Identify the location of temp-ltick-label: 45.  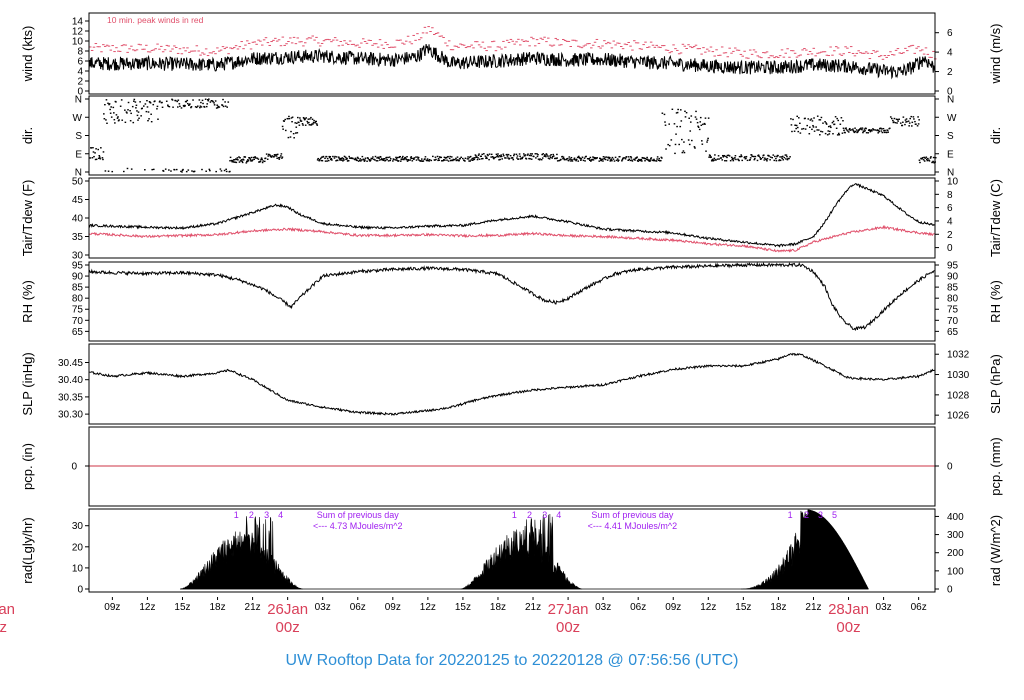
(78, 200).